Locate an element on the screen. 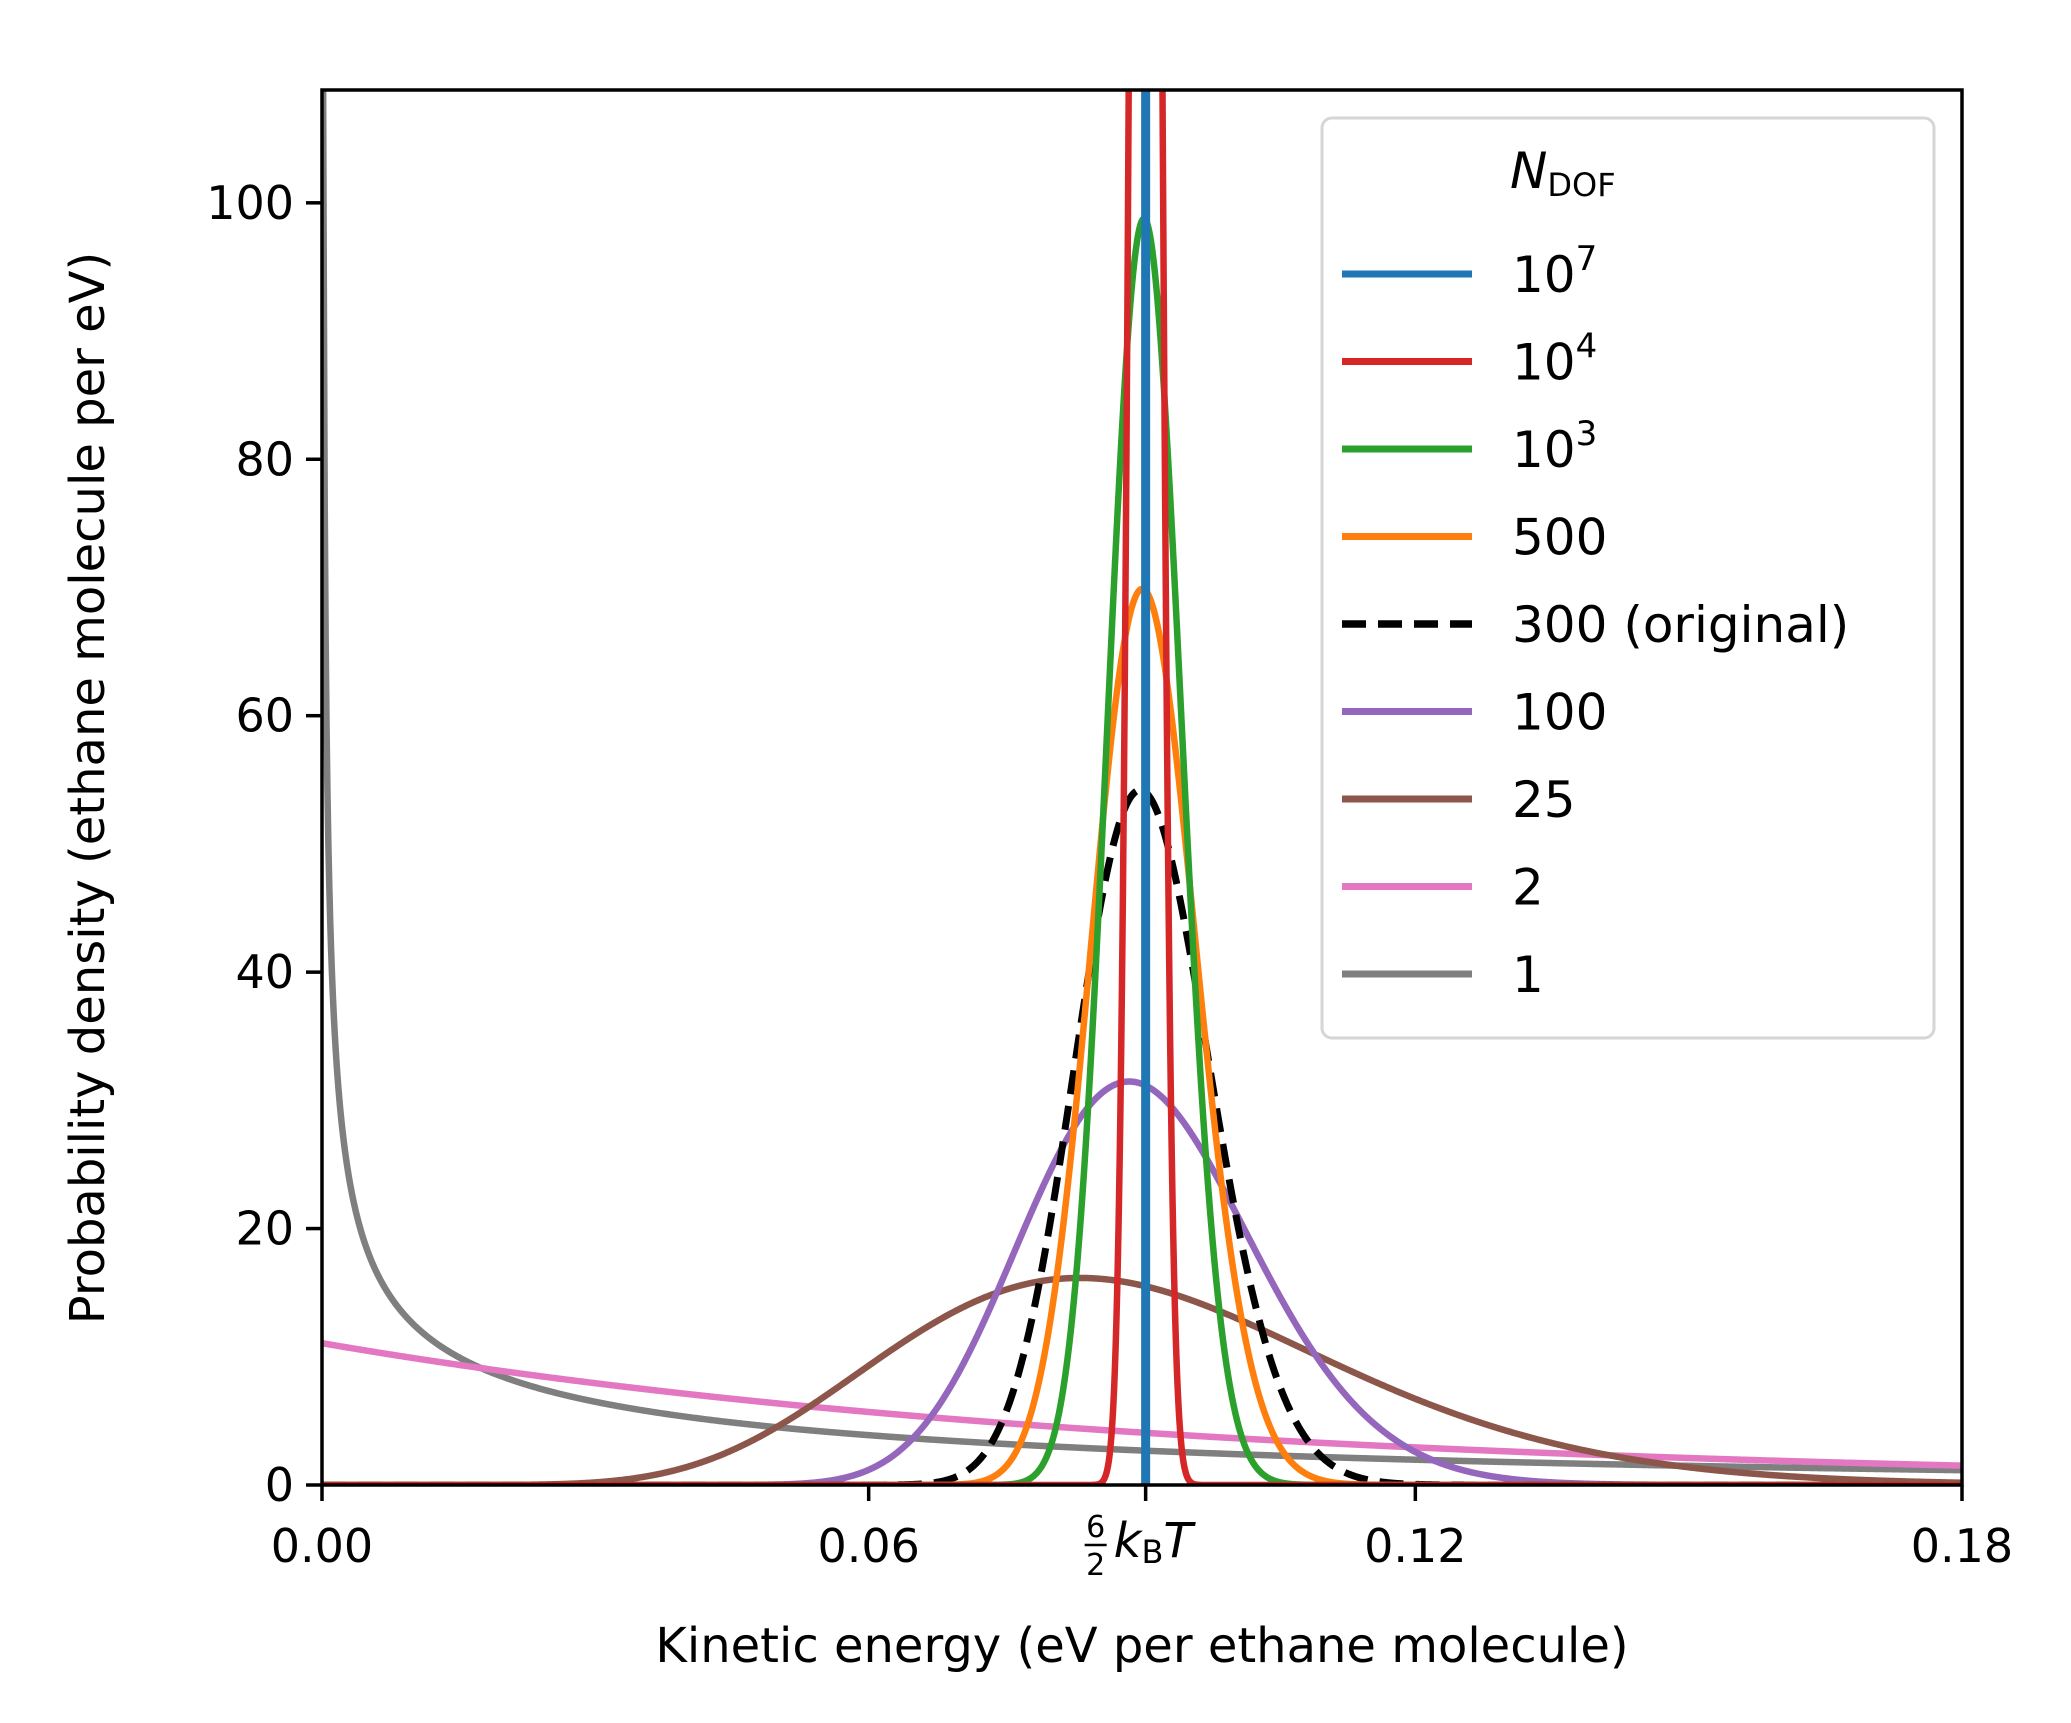  legend-entry-label: 107 is located at coordinates (1554, 271).